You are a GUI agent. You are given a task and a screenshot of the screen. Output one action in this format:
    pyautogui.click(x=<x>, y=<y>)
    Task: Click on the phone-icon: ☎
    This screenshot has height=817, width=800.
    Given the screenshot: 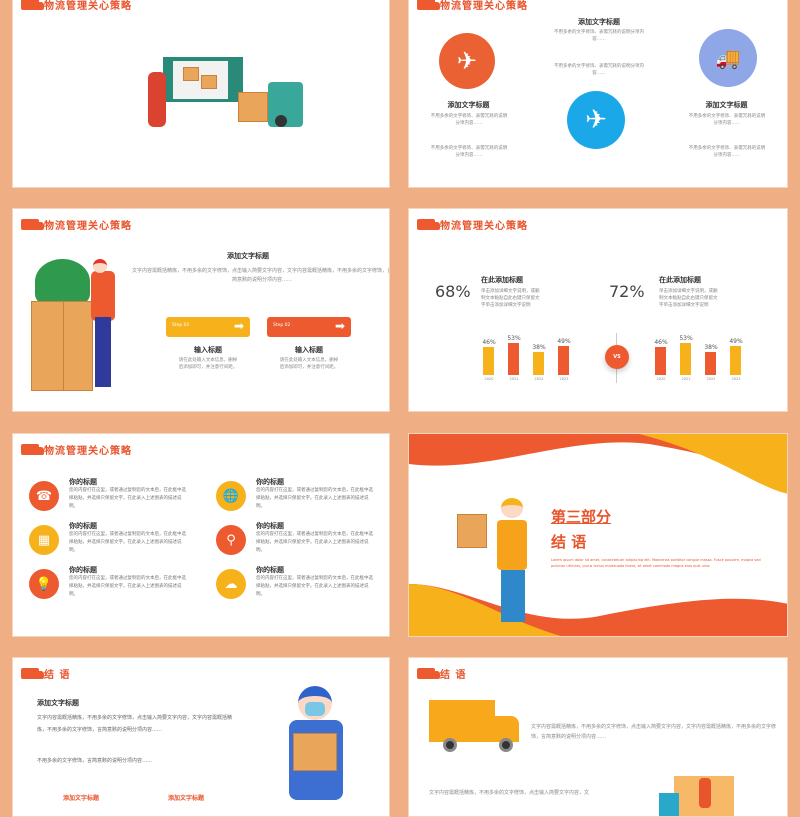 What is the action you would take?
    pyautogui.click(x=44, y=496)
    